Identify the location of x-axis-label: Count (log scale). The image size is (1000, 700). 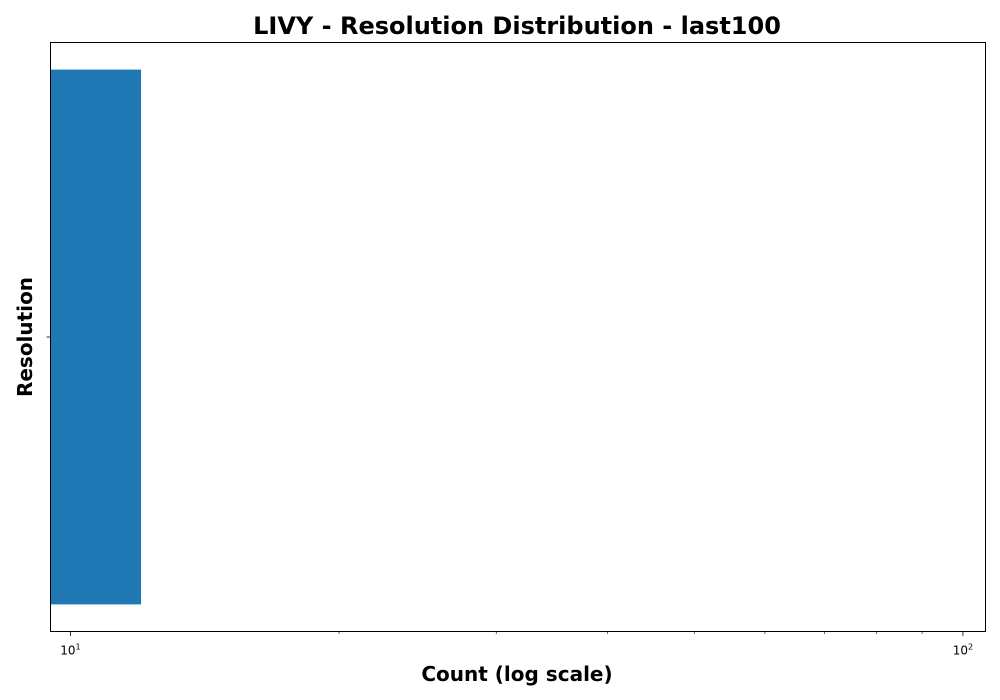
(516, 674).